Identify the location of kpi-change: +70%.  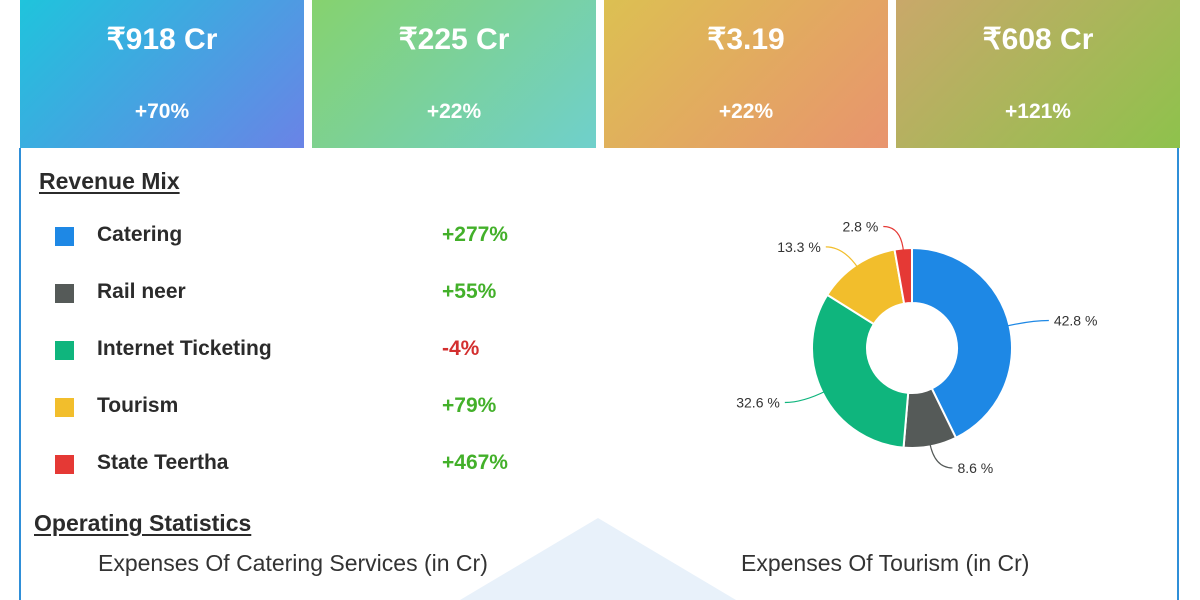
(162, 111).